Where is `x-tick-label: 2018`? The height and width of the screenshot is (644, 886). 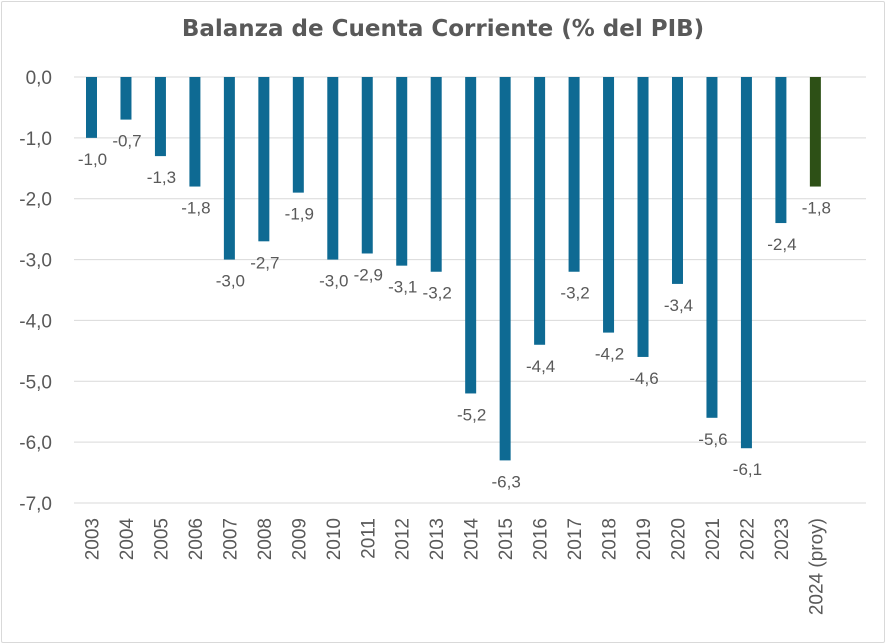 x-tick-label: 2018 is located at coordinates (610, 539).